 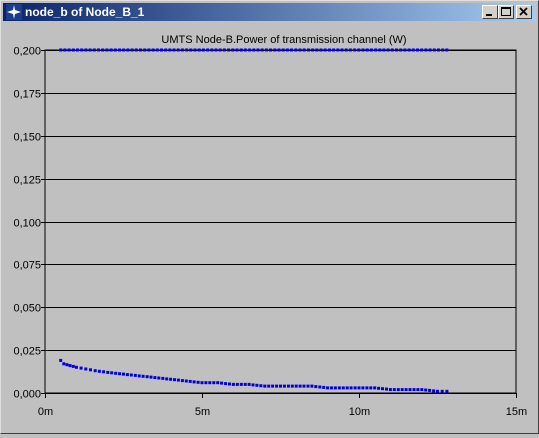 What do you see at coordinates (516, 412) in the screenshot?
I see `x-tick-label: 15m` at bounding box center [516, 412].